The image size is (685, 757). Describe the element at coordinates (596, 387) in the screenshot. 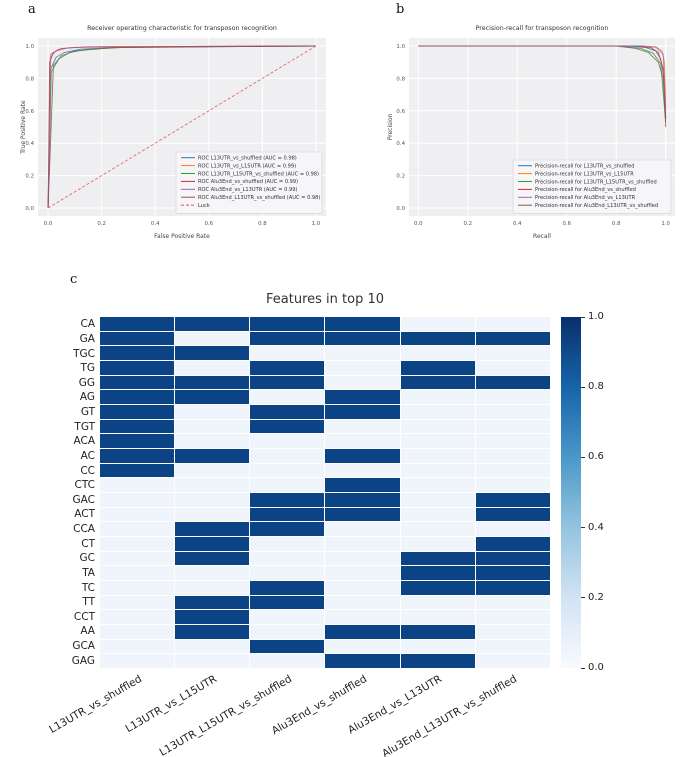

I see `colorbar-tick-label: 0.8` at that location.